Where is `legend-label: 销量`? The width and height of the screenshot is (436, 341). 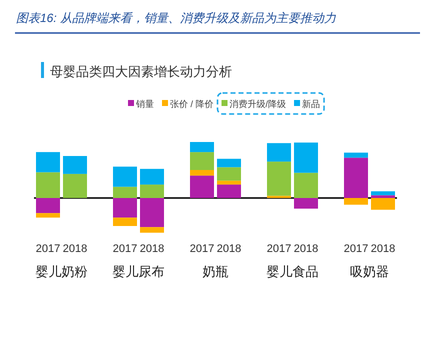
legend-label: 销量 is located at coordinates (144, 104).